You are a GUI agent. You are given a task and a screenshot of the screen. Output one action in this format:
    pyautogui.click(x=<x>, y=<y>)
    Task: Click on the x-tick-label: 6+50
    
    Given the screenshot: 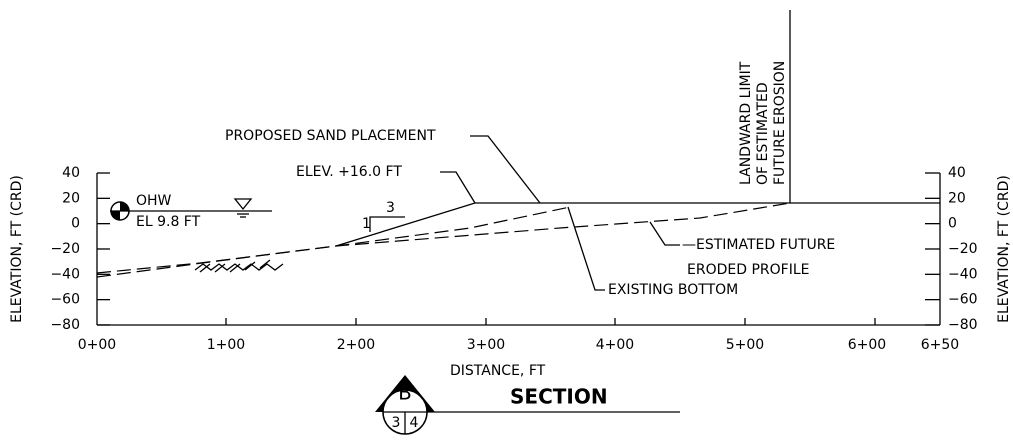 What is the action you would take?
    pyautogui.click(x=940, y=345)
    